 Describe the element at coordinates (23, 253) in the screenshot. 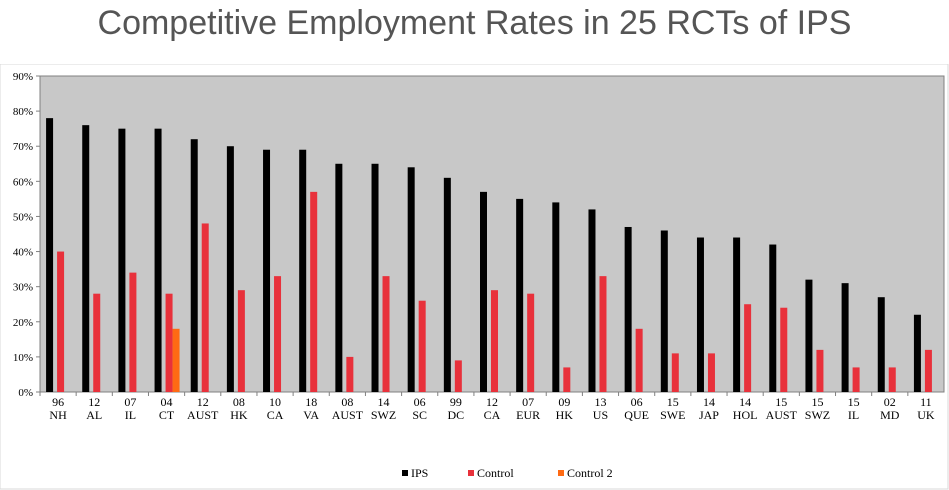

I see `y-tick-label: 40%` at that location.